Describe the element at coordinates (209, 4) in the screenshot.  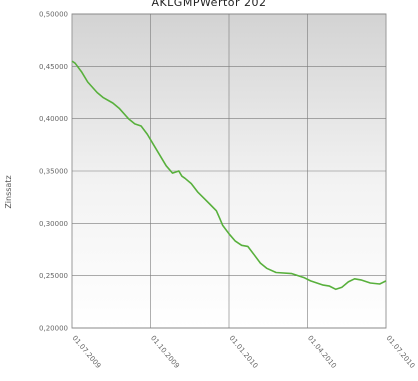
I see `chart-title: AKLGMPWertor 202` at that location.